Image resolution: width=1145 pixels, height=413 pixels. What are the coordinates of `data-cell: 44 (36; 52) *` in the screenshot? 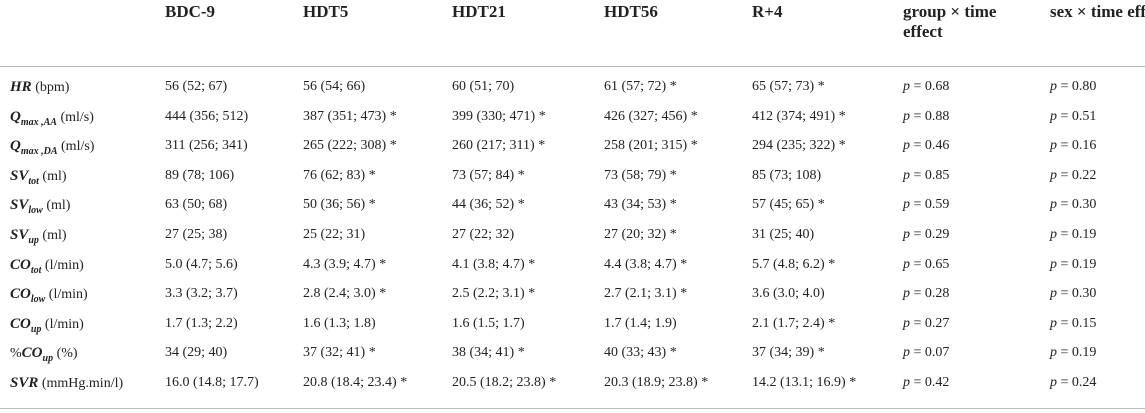 It's located at (488, 205).